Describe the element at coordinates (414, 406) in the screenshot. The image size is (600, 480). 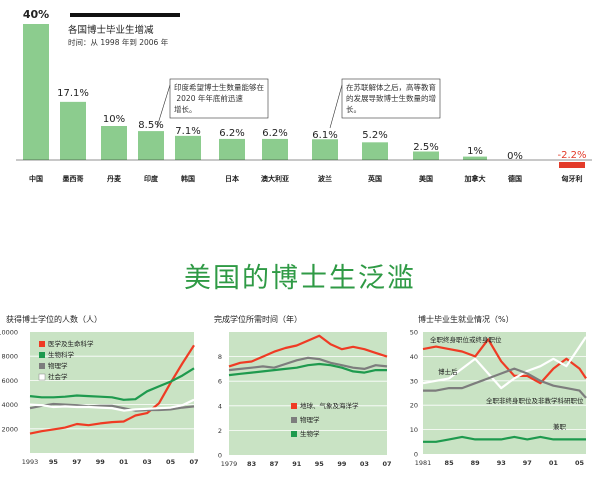
I see `employment-panel-y-tick-4: 20` at that location.